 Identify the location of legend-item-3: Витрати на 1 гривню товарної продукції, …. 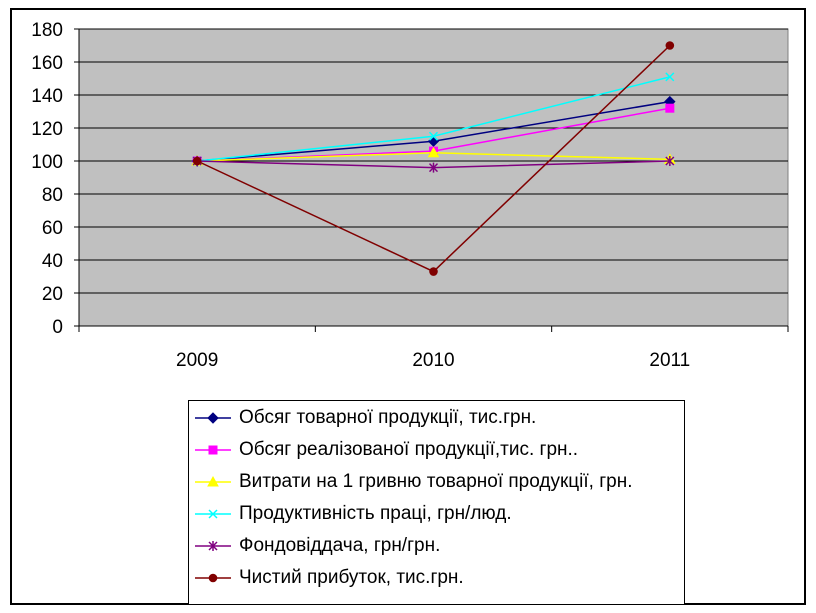
(411, 482).